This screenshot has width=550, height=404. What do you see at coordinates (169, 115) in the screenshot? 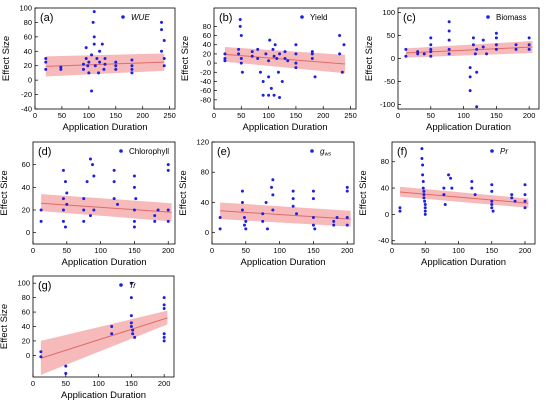
I see `x-tick-label: 250` at bounding box center [169, 115].